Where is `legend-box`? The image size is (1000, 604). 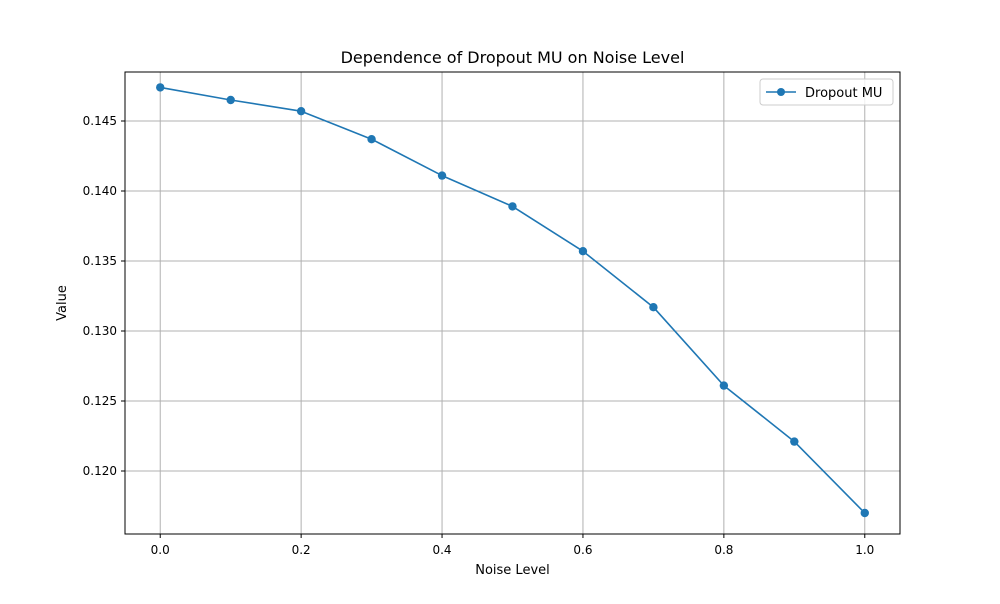
legend-box is located at coordinates (826, 92).